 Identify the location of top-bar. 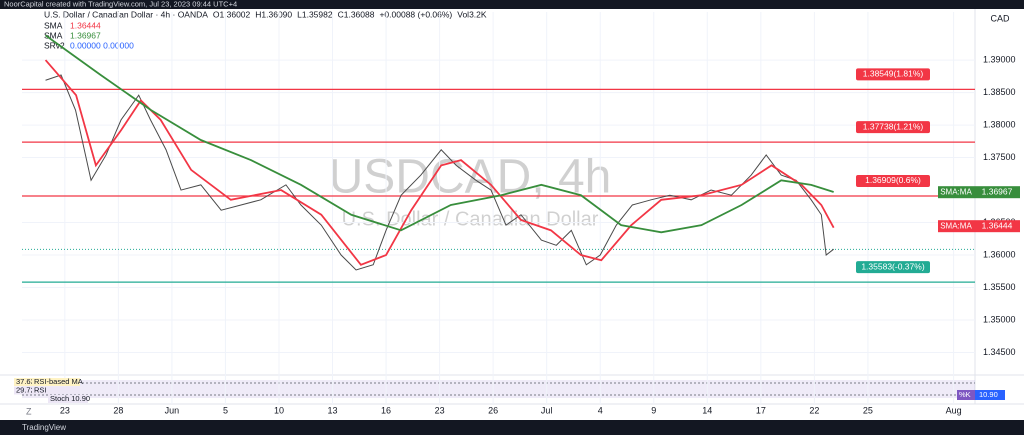
(512, 4).